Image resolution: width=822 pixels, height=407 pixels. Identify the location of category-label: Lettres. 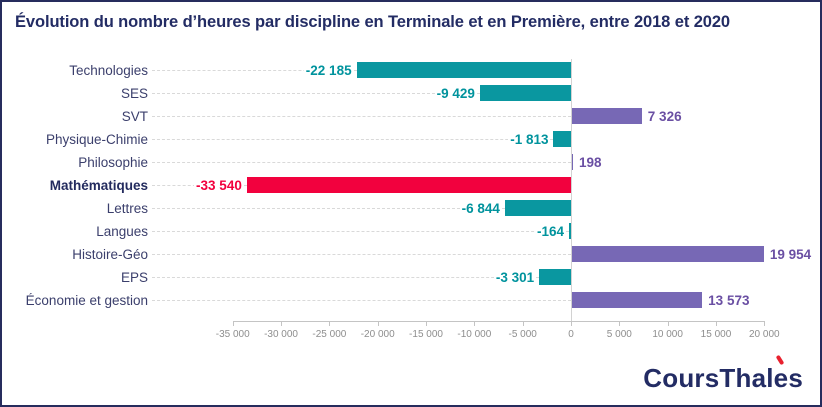
(127, 208).